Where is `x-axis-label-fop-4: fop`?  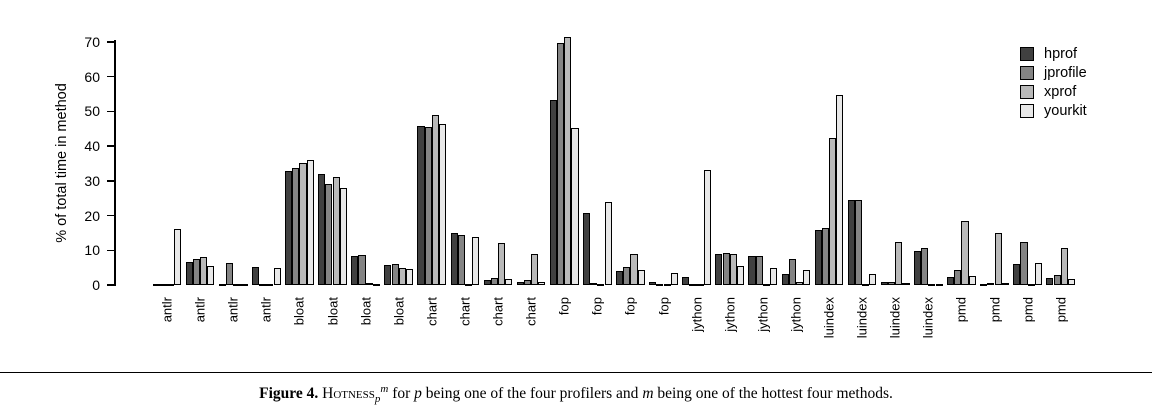 x-axis-label-fop-4: fop is located at coordinates (663, 306).